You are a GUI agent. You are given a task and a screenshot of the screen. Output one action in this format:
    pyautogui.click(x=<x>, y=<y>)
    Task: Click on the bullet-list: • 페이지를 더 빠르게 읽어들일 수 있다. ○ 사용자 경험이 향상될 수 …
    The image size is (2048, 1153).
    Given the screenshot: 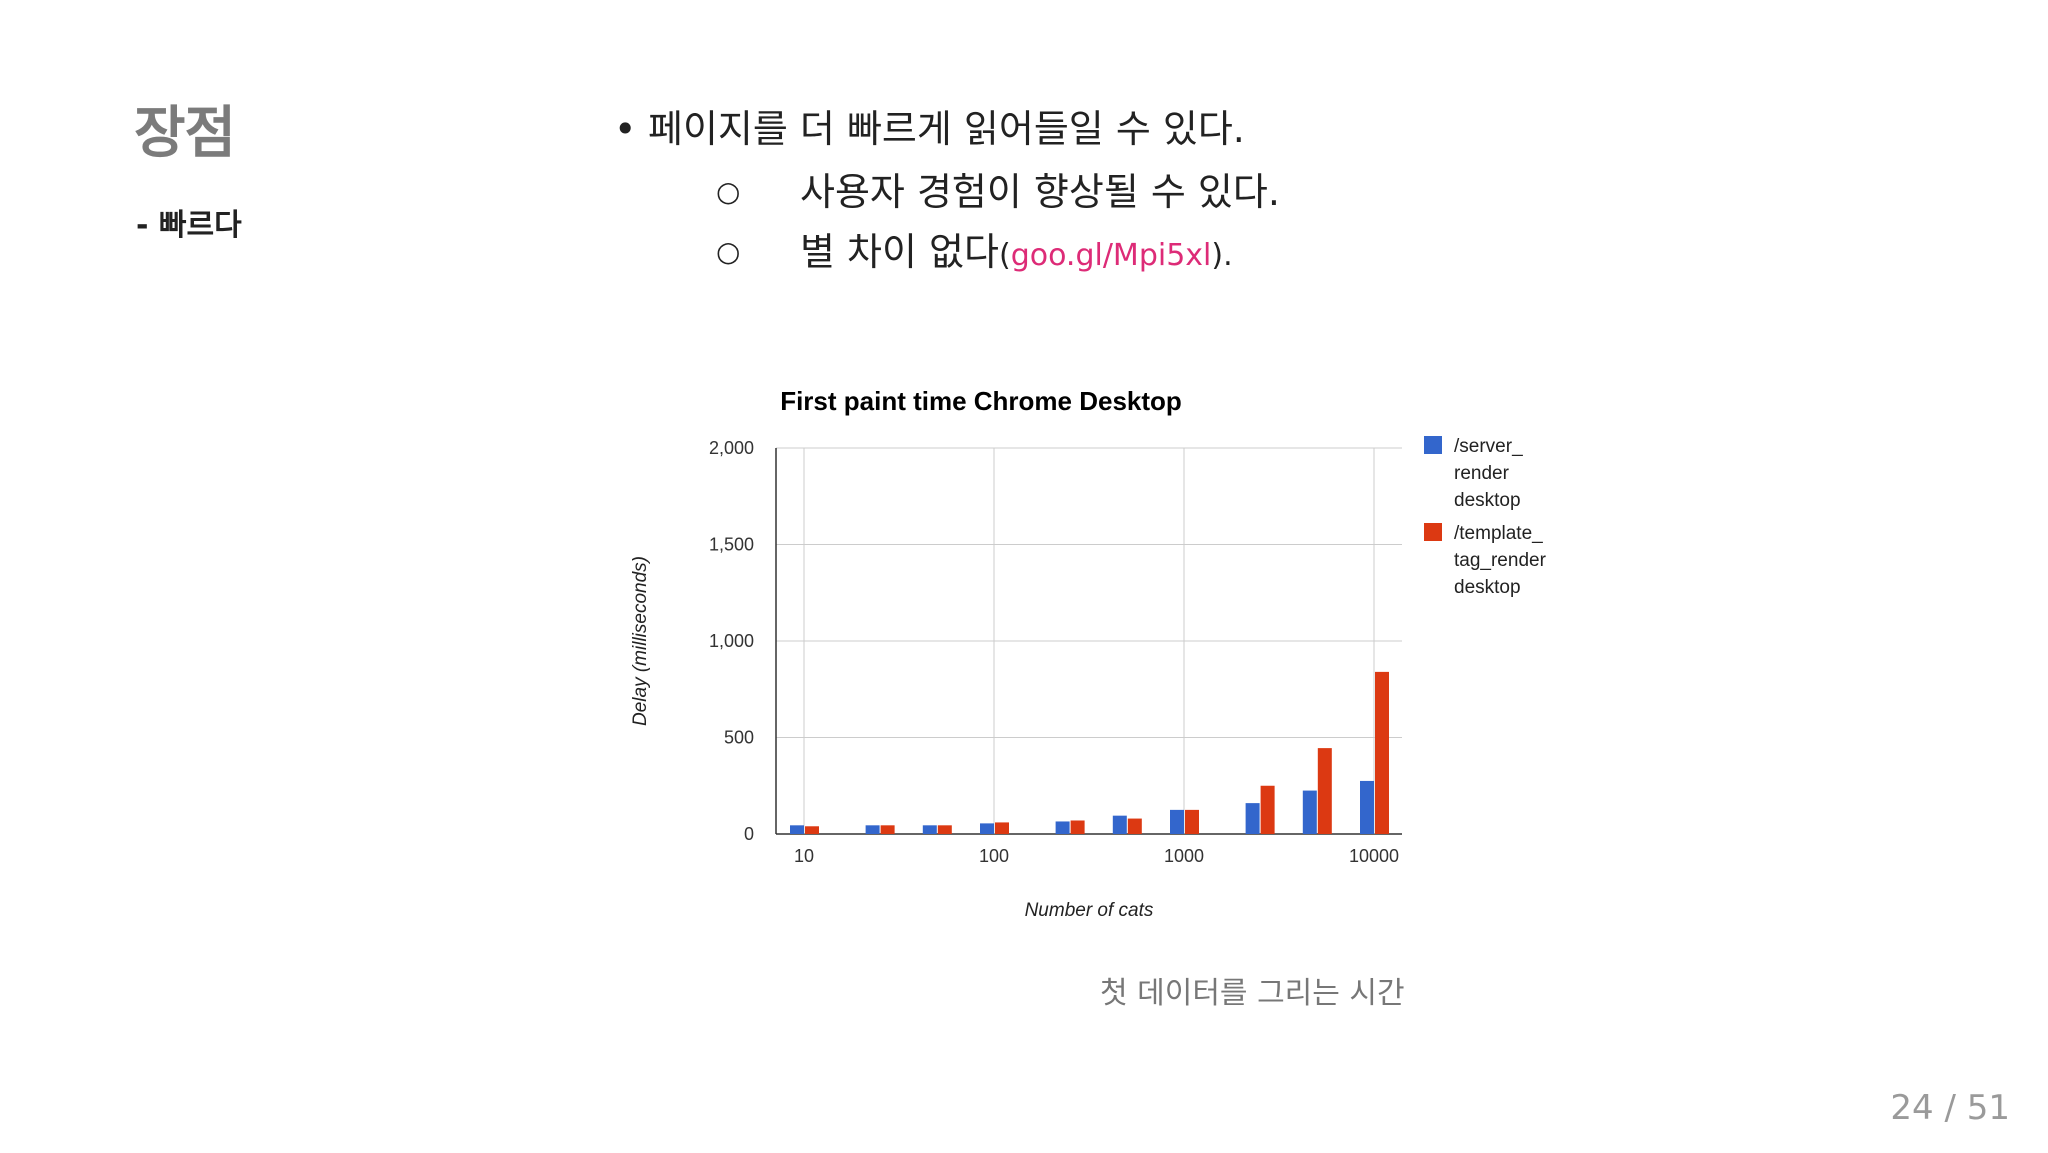 What is the action you would take?
    pyautogui.click(x=946, y=193)
    